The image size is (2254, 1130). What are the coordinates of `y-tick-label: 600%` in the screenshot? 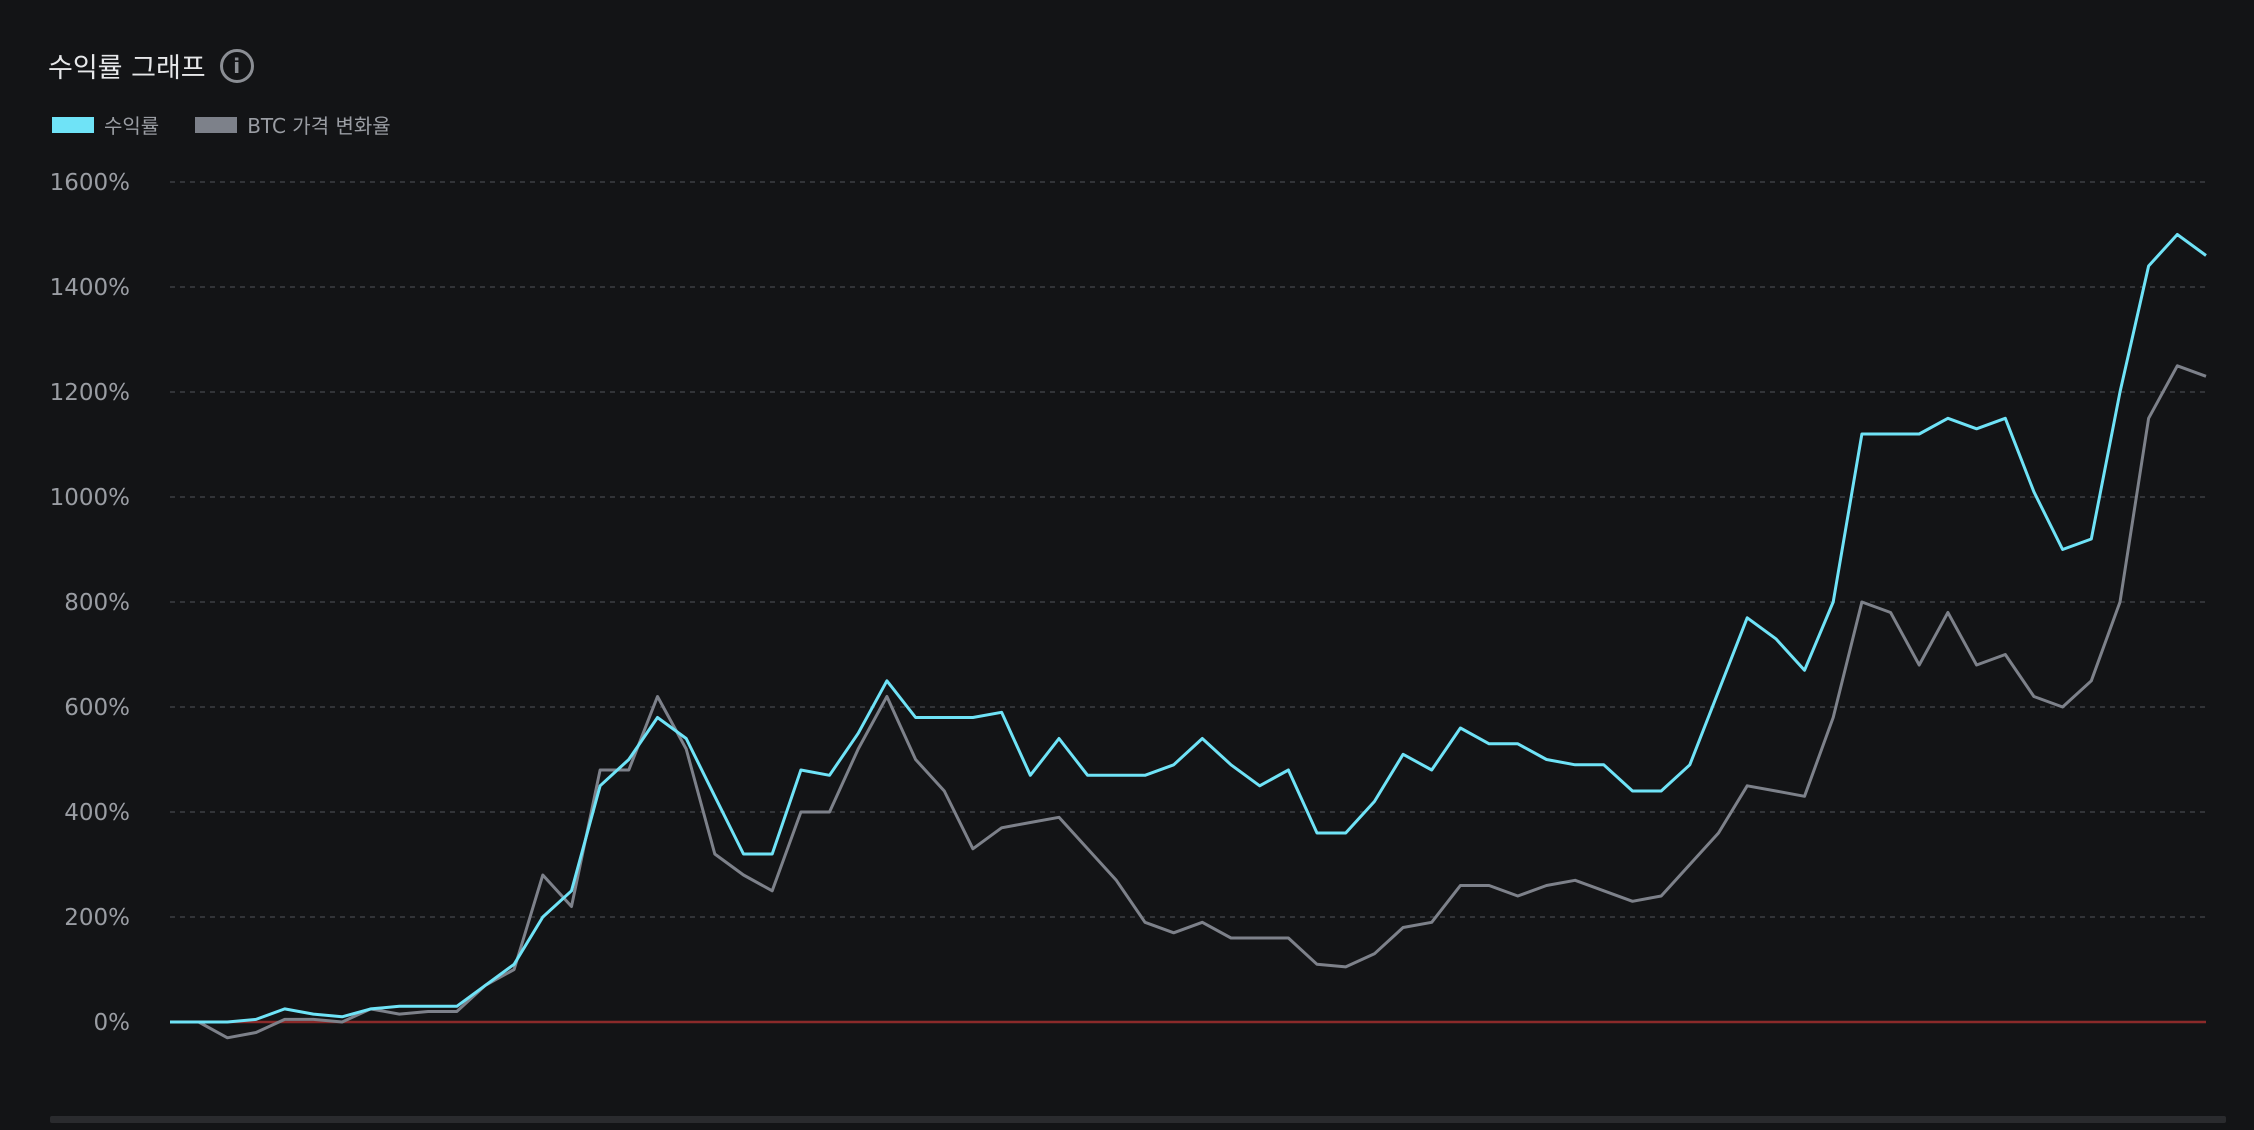 It's located at (97, 708).